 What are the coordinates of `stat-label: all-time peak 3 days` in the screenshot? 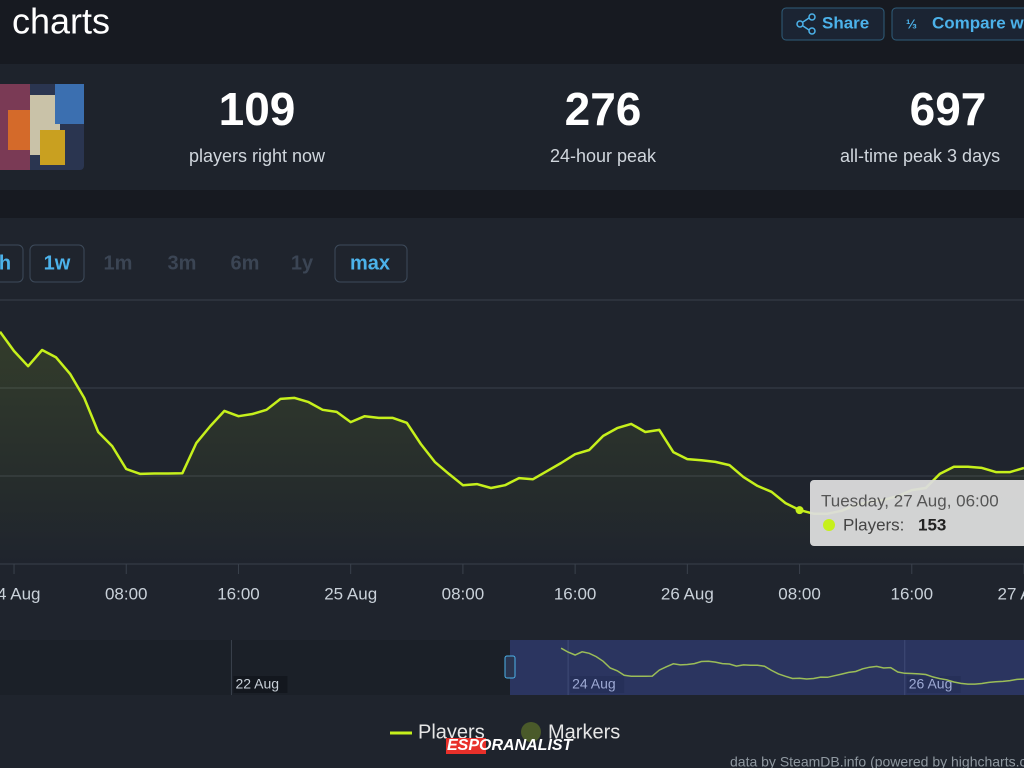 It's located at (920, 156).